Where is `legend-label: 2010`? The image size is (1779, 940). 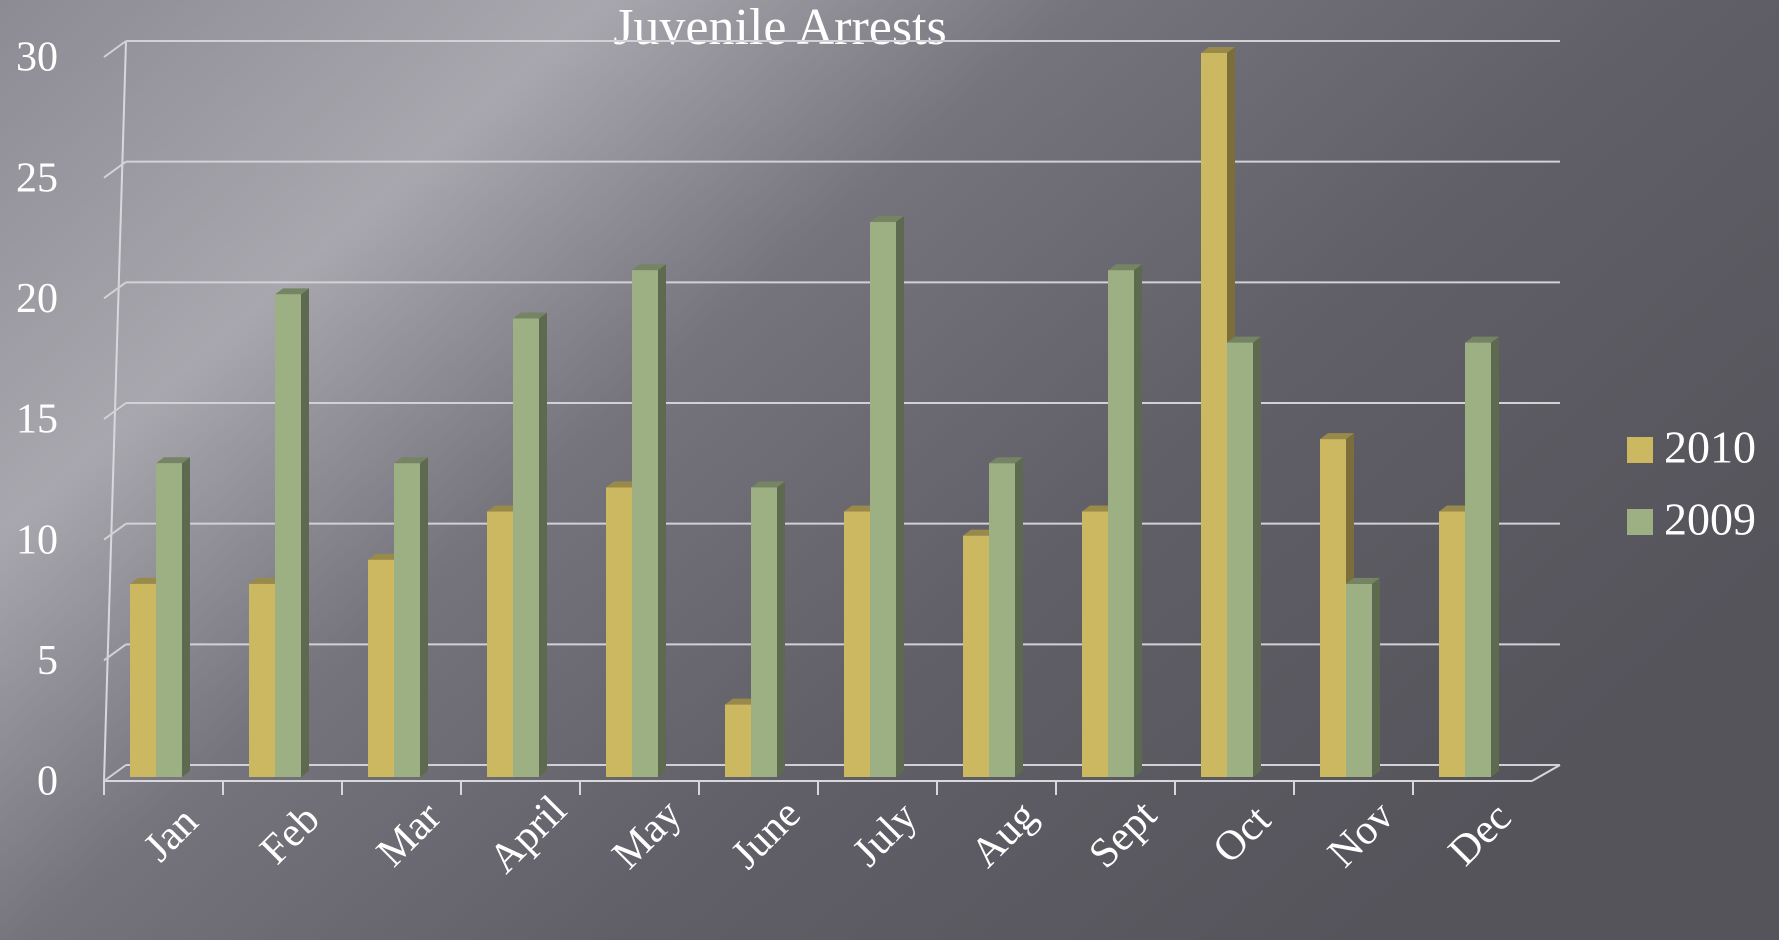
legend-label: 2010 is located at coordinates (1710, 447).